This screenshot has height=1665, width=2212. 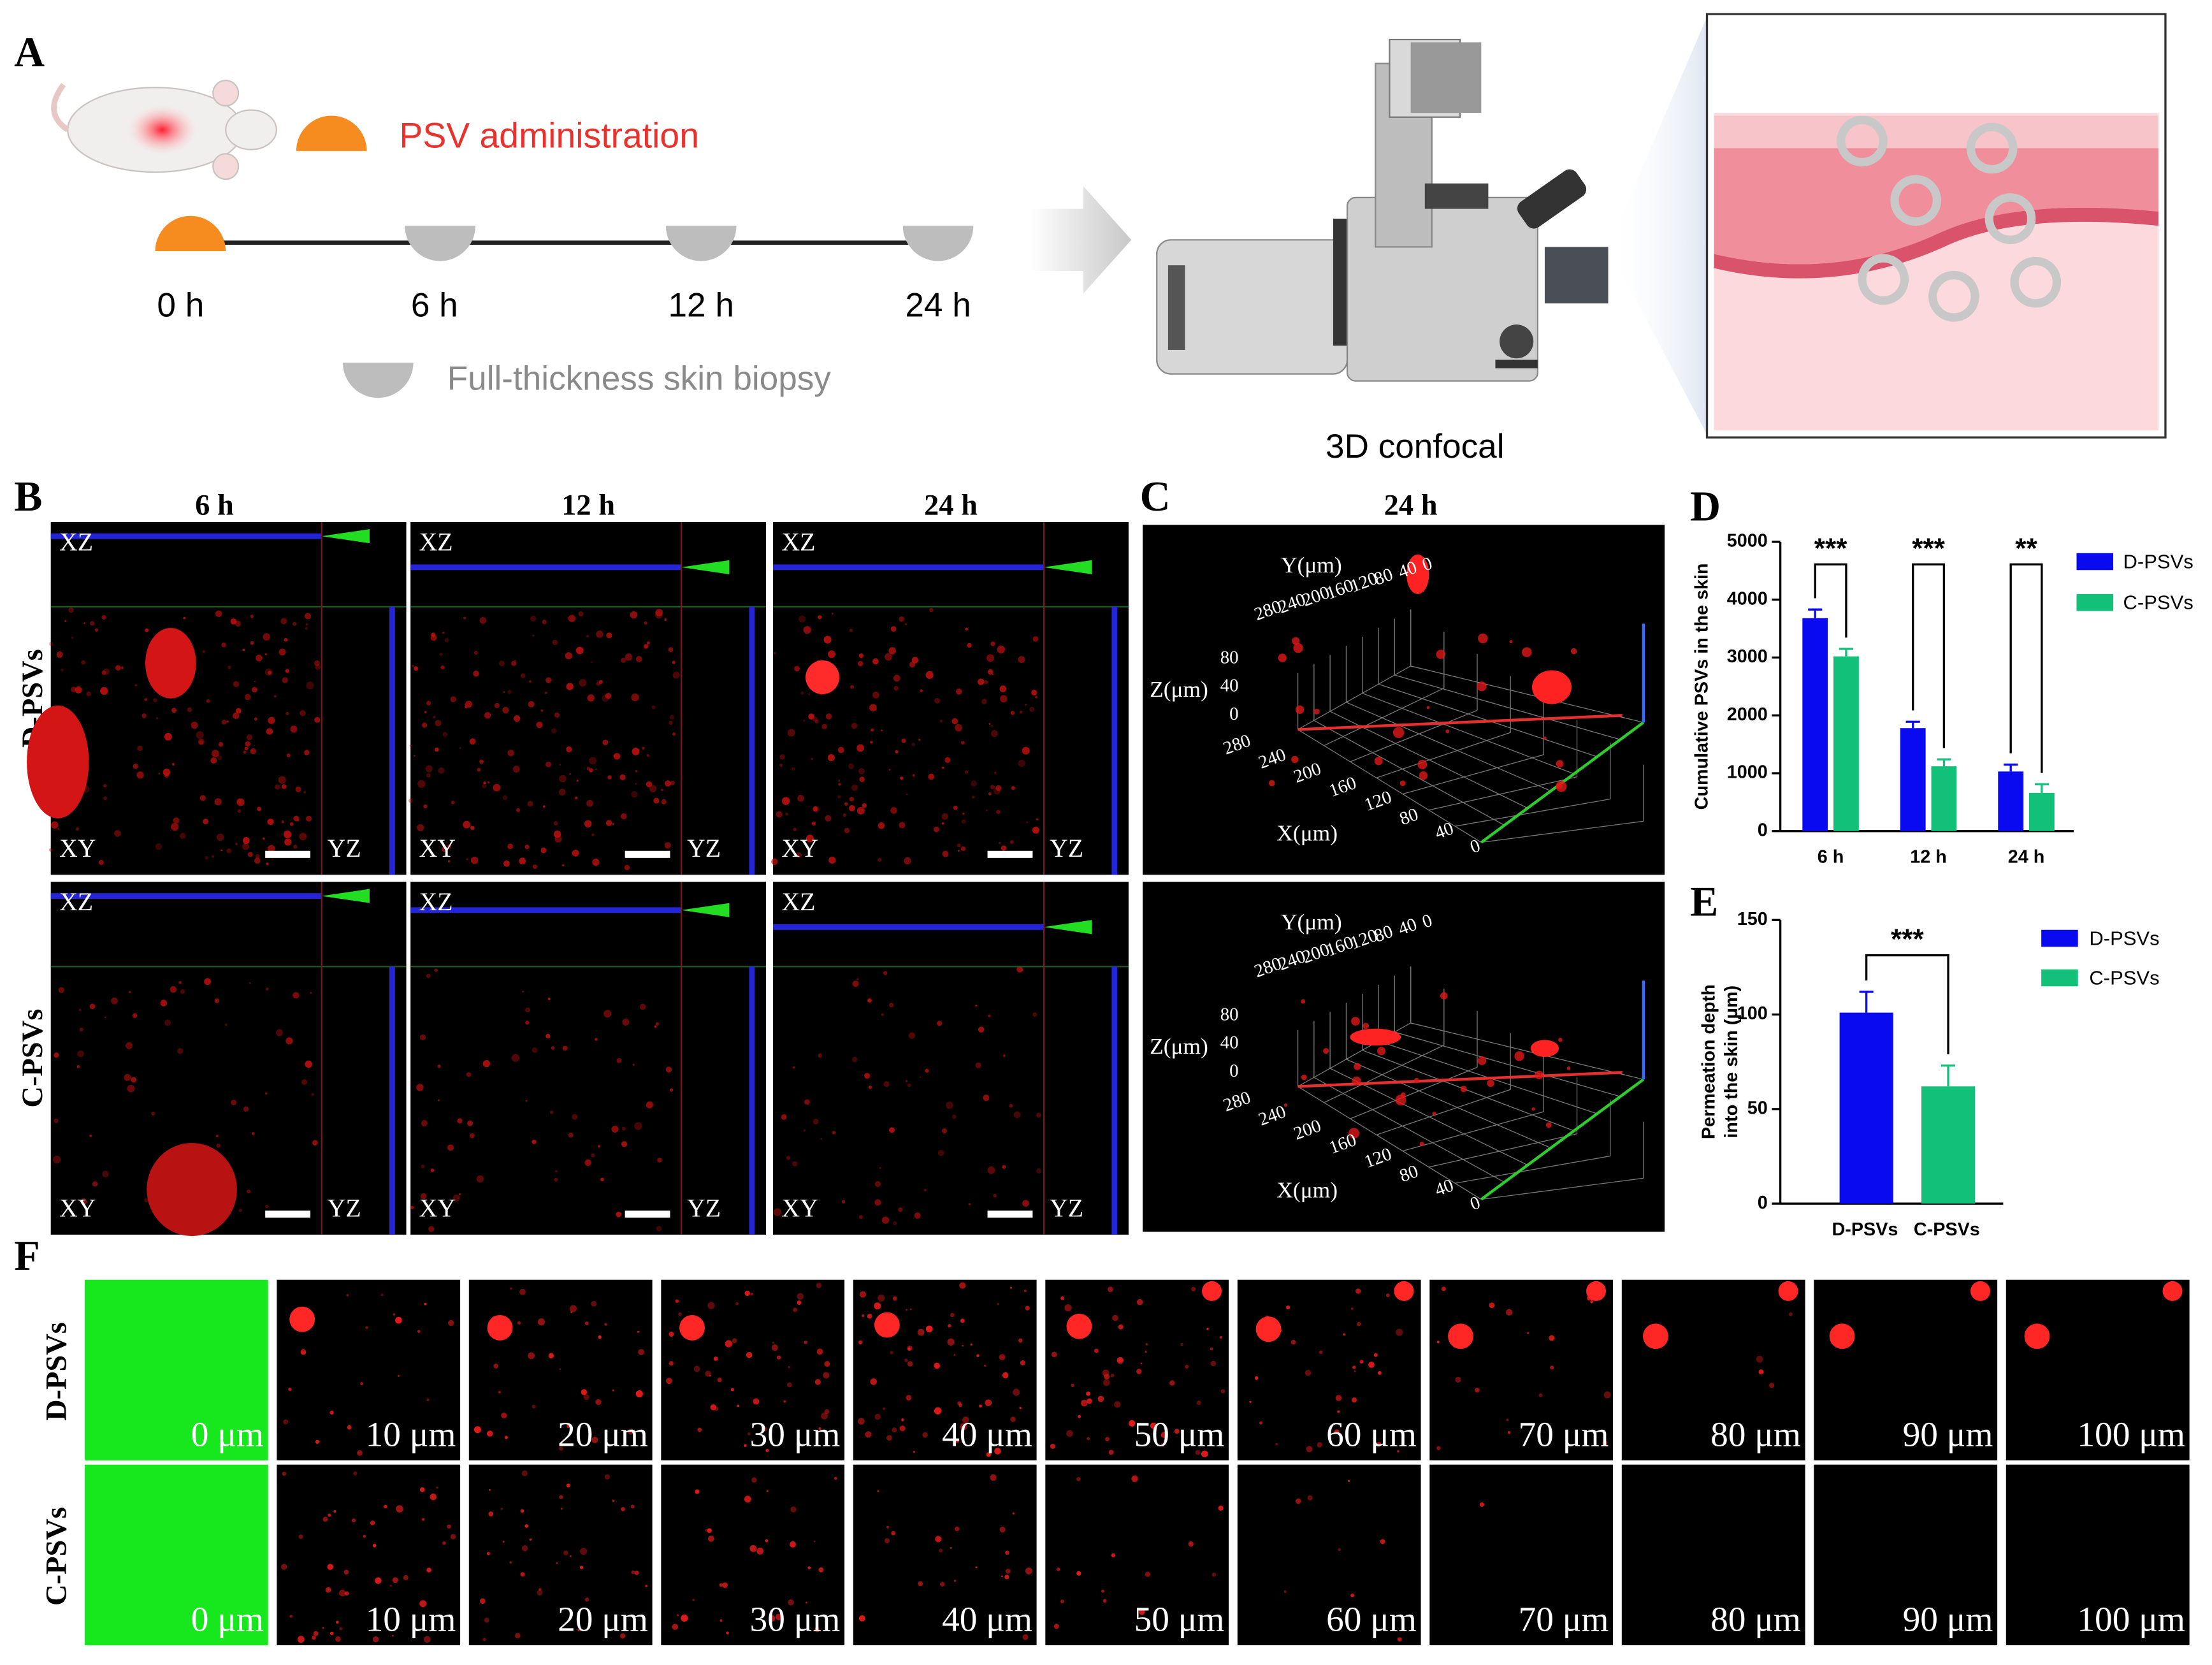 What do you see at coordinates (1732, 1061) in the screenshot?
I see `y-axis-label: into the skin (μm)` at bounding box center [1732, 1061].